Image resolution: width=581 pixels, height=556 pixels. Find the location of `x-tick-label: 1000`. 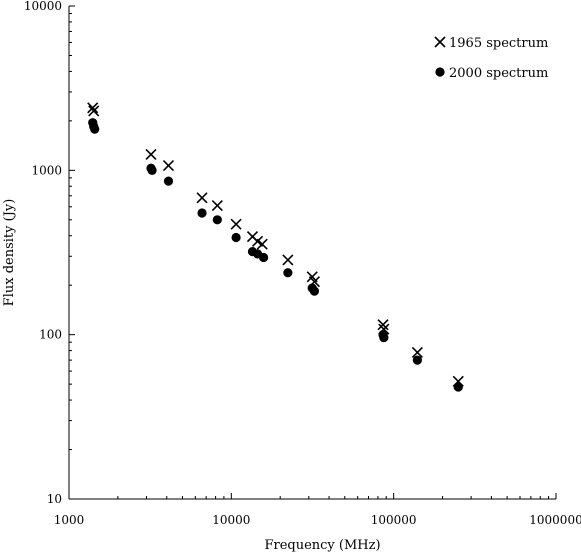

x-tick-label: 1000 is located at coordinates (69, 520).